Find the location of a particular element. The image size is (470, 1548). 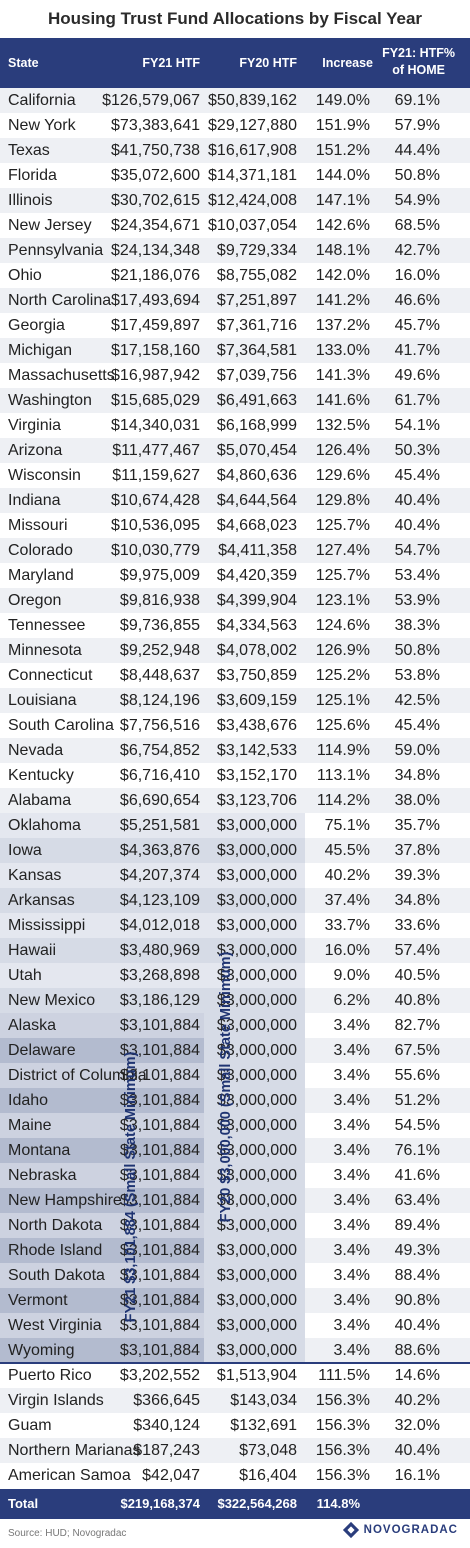

cell-state: Tennessee is located at coordinates (47, 625).